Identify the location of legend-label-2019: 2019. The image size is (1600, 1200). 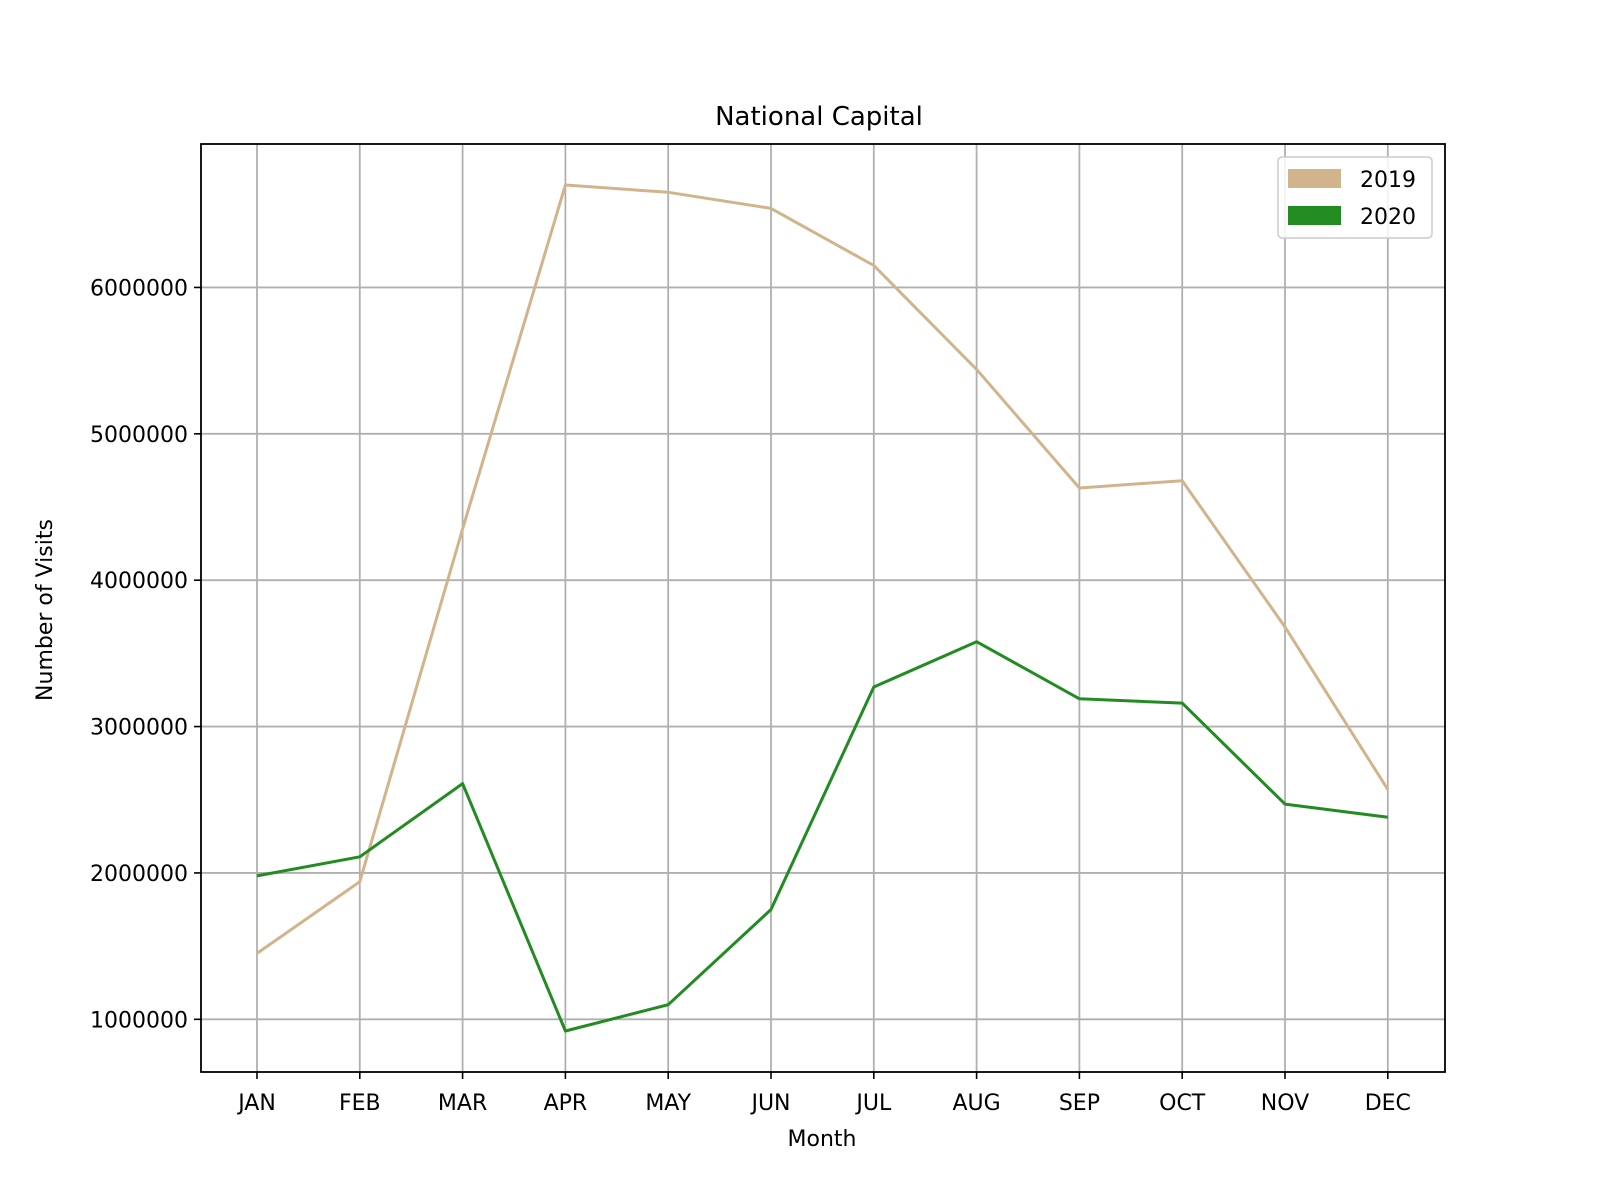
(1388, 180).